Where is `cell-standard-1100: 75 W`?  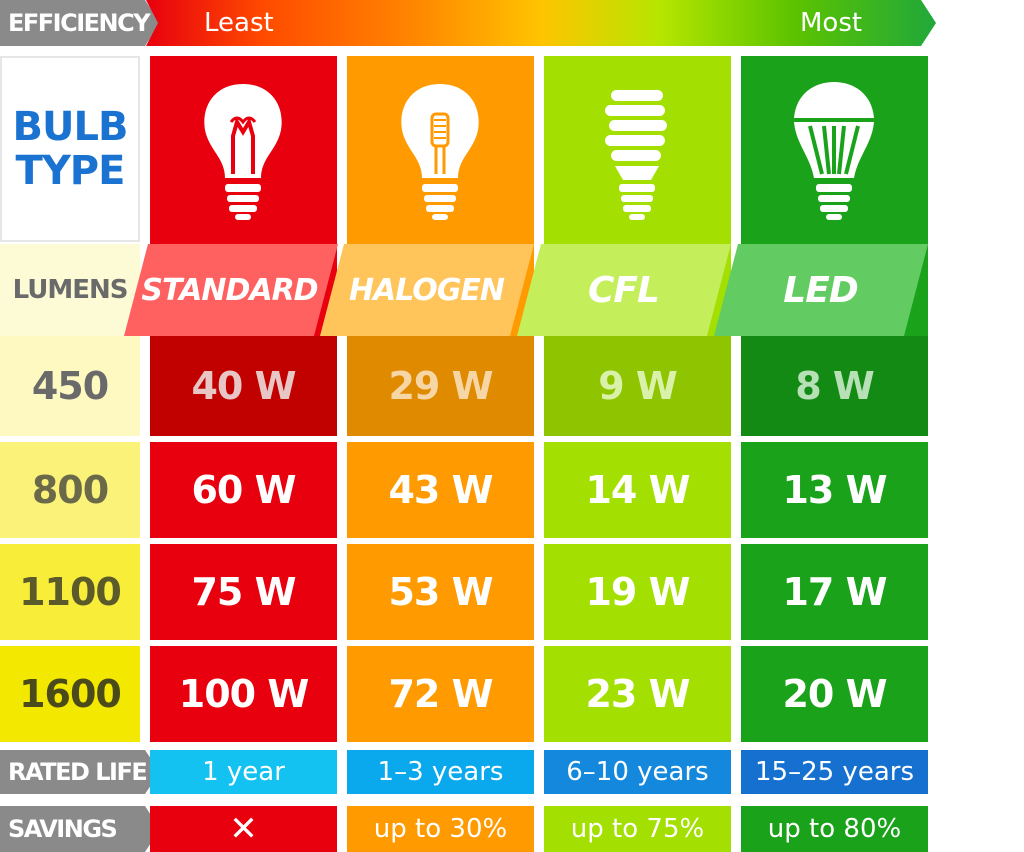 cell-standard-1100: 75 W is located at coordinates (243, 592).